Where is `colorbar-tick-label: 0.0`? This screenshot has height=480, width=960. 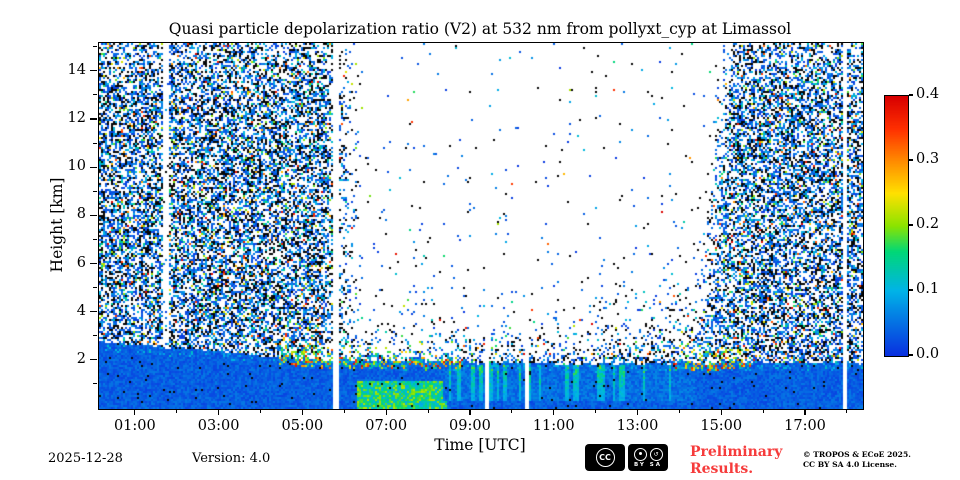
colorbar-tick-label: 0.0 is located at coordinates (928, 354).